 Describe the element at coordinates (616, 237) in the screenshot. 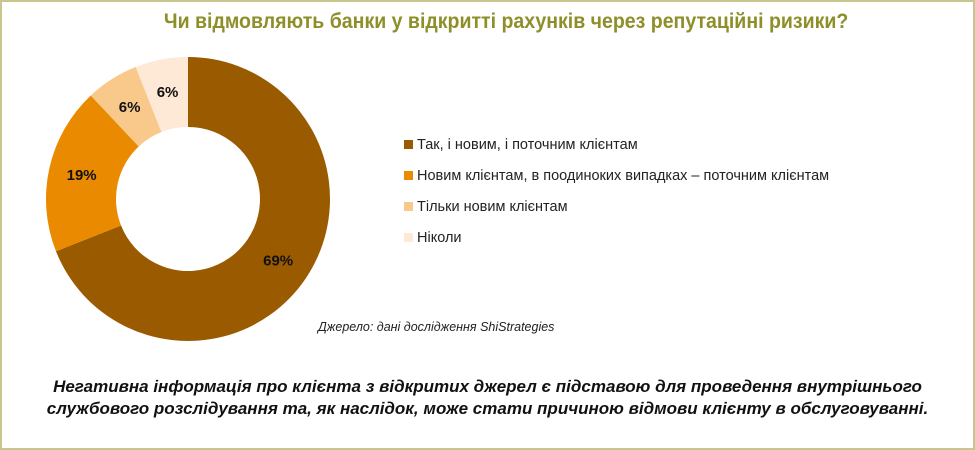

I see `legend-item: Ніколи` at that location.